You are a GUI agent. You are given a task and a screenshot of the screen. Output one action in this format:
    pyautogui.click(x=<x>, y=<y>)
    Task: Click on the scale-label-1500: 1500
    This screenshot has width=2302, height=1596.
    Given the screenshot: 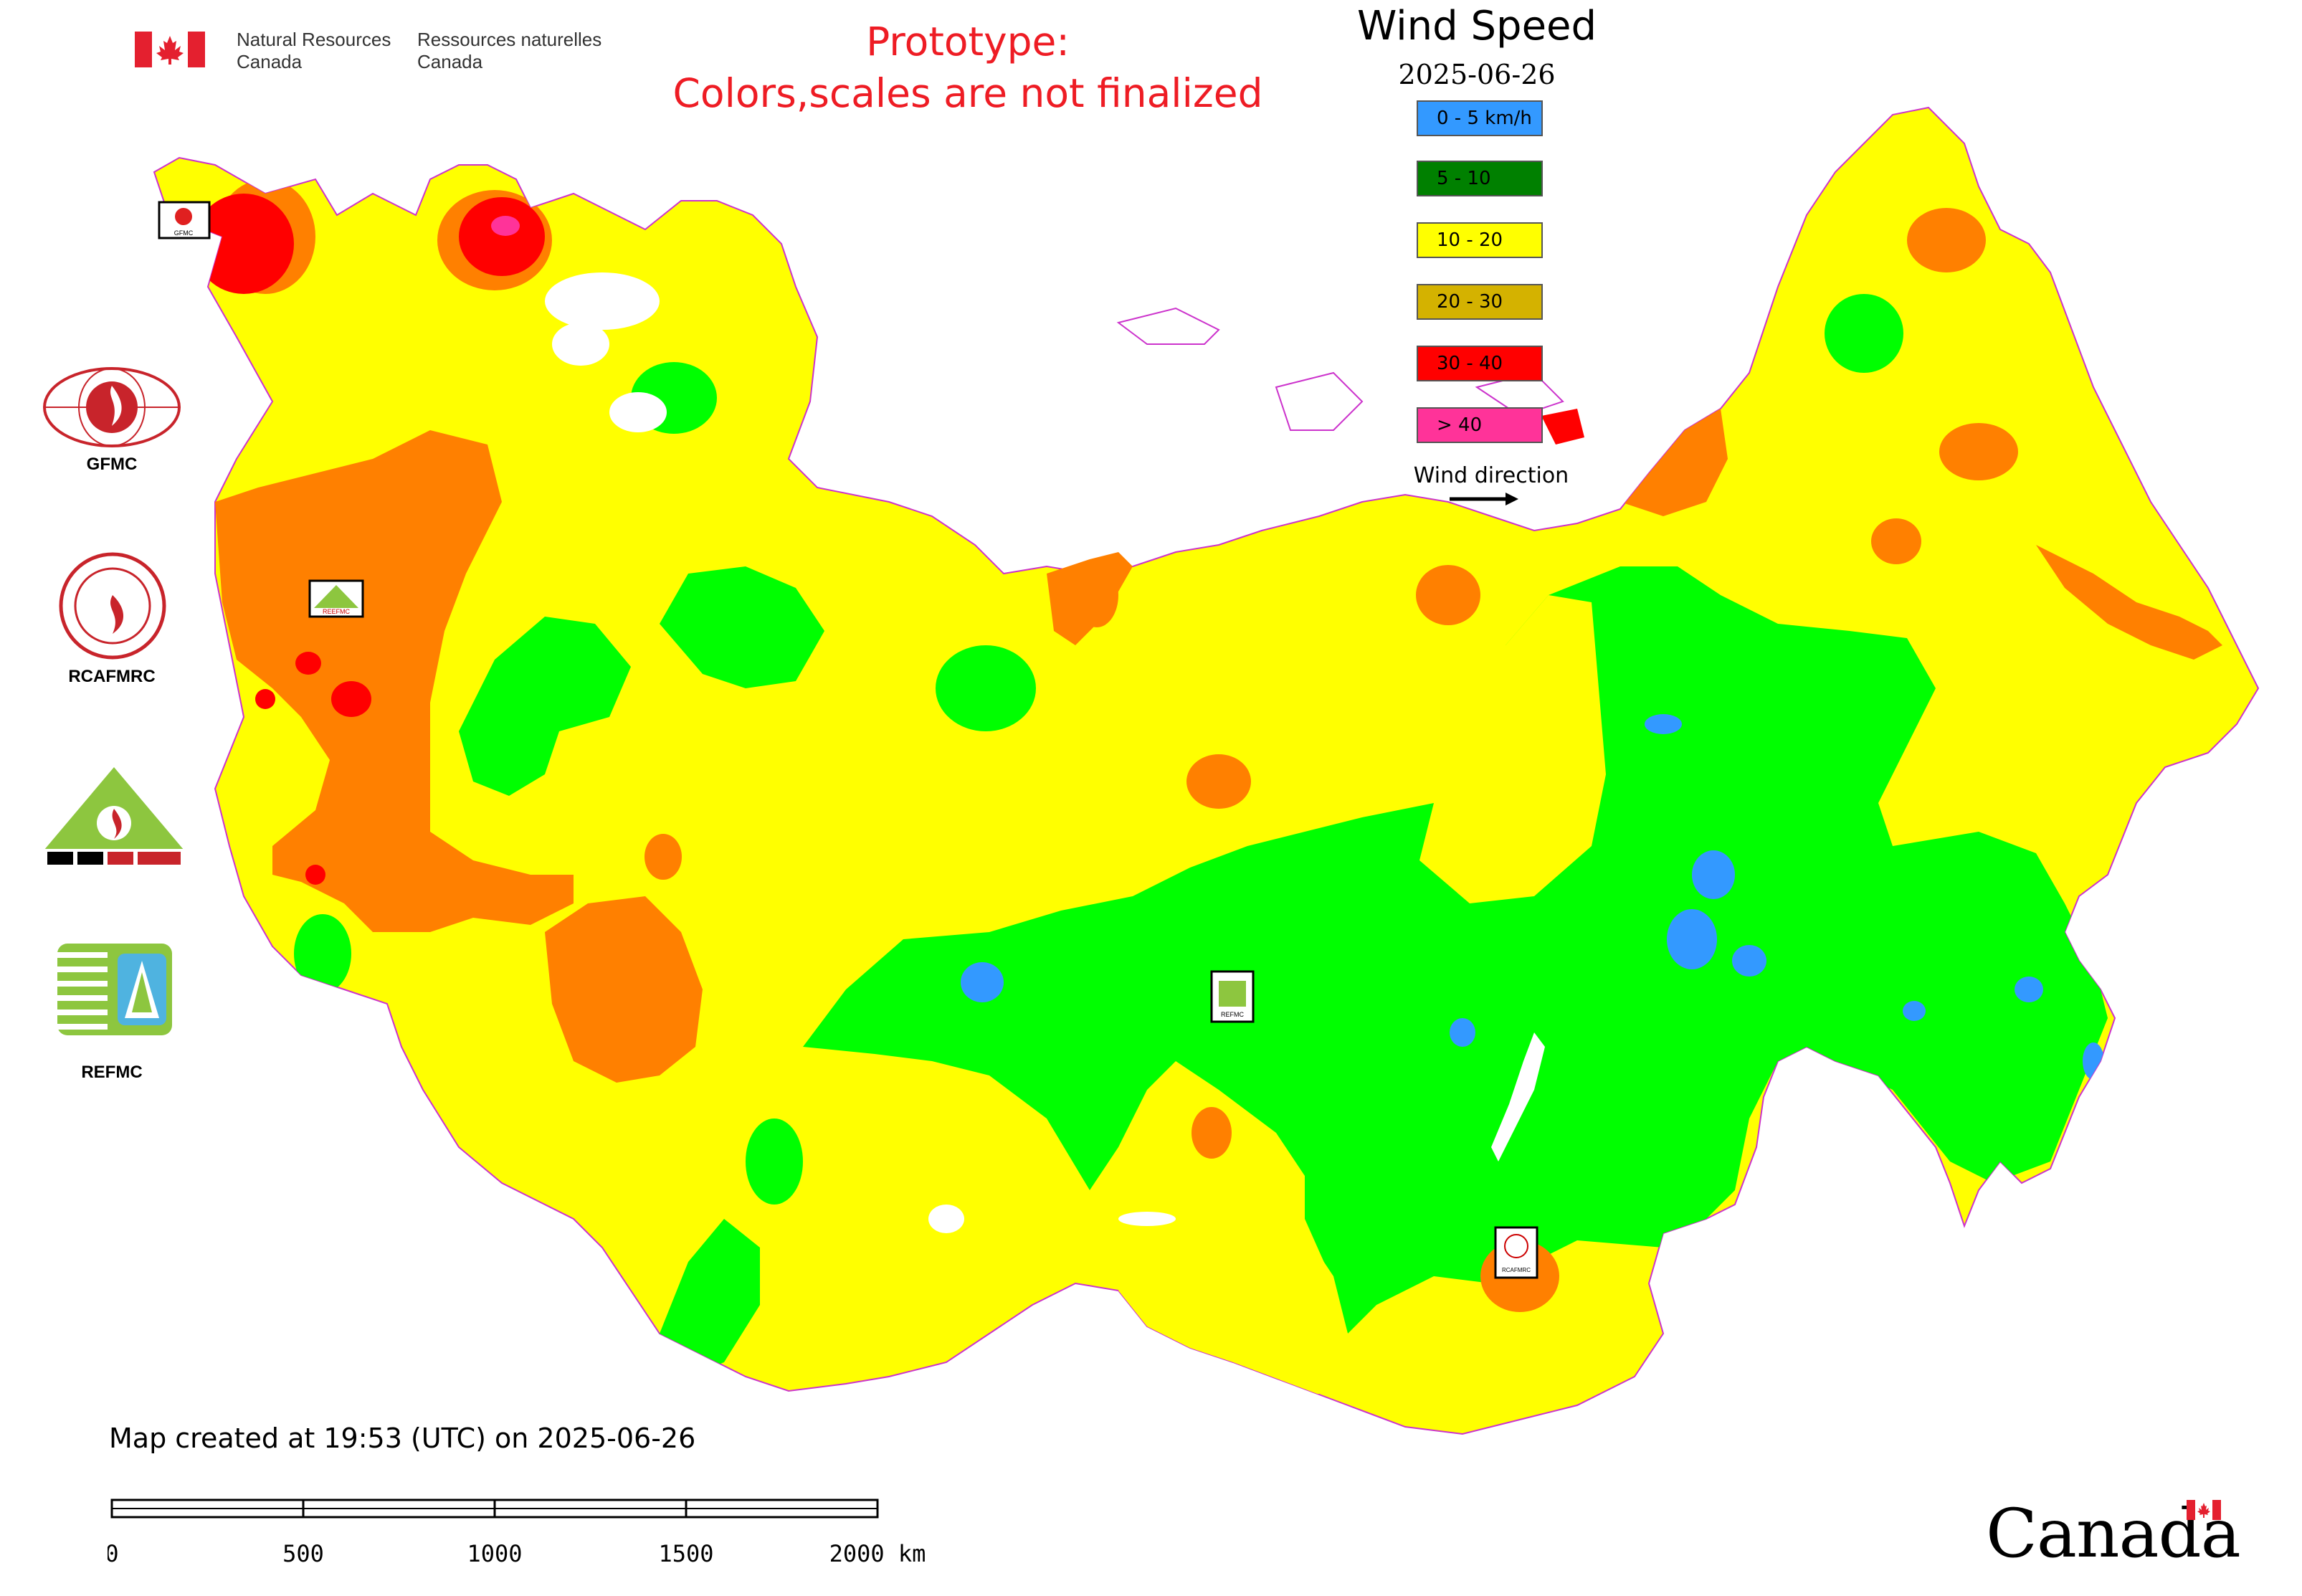 What is the action you would take?
    pyautogui.click(x=685, y=1553)
    